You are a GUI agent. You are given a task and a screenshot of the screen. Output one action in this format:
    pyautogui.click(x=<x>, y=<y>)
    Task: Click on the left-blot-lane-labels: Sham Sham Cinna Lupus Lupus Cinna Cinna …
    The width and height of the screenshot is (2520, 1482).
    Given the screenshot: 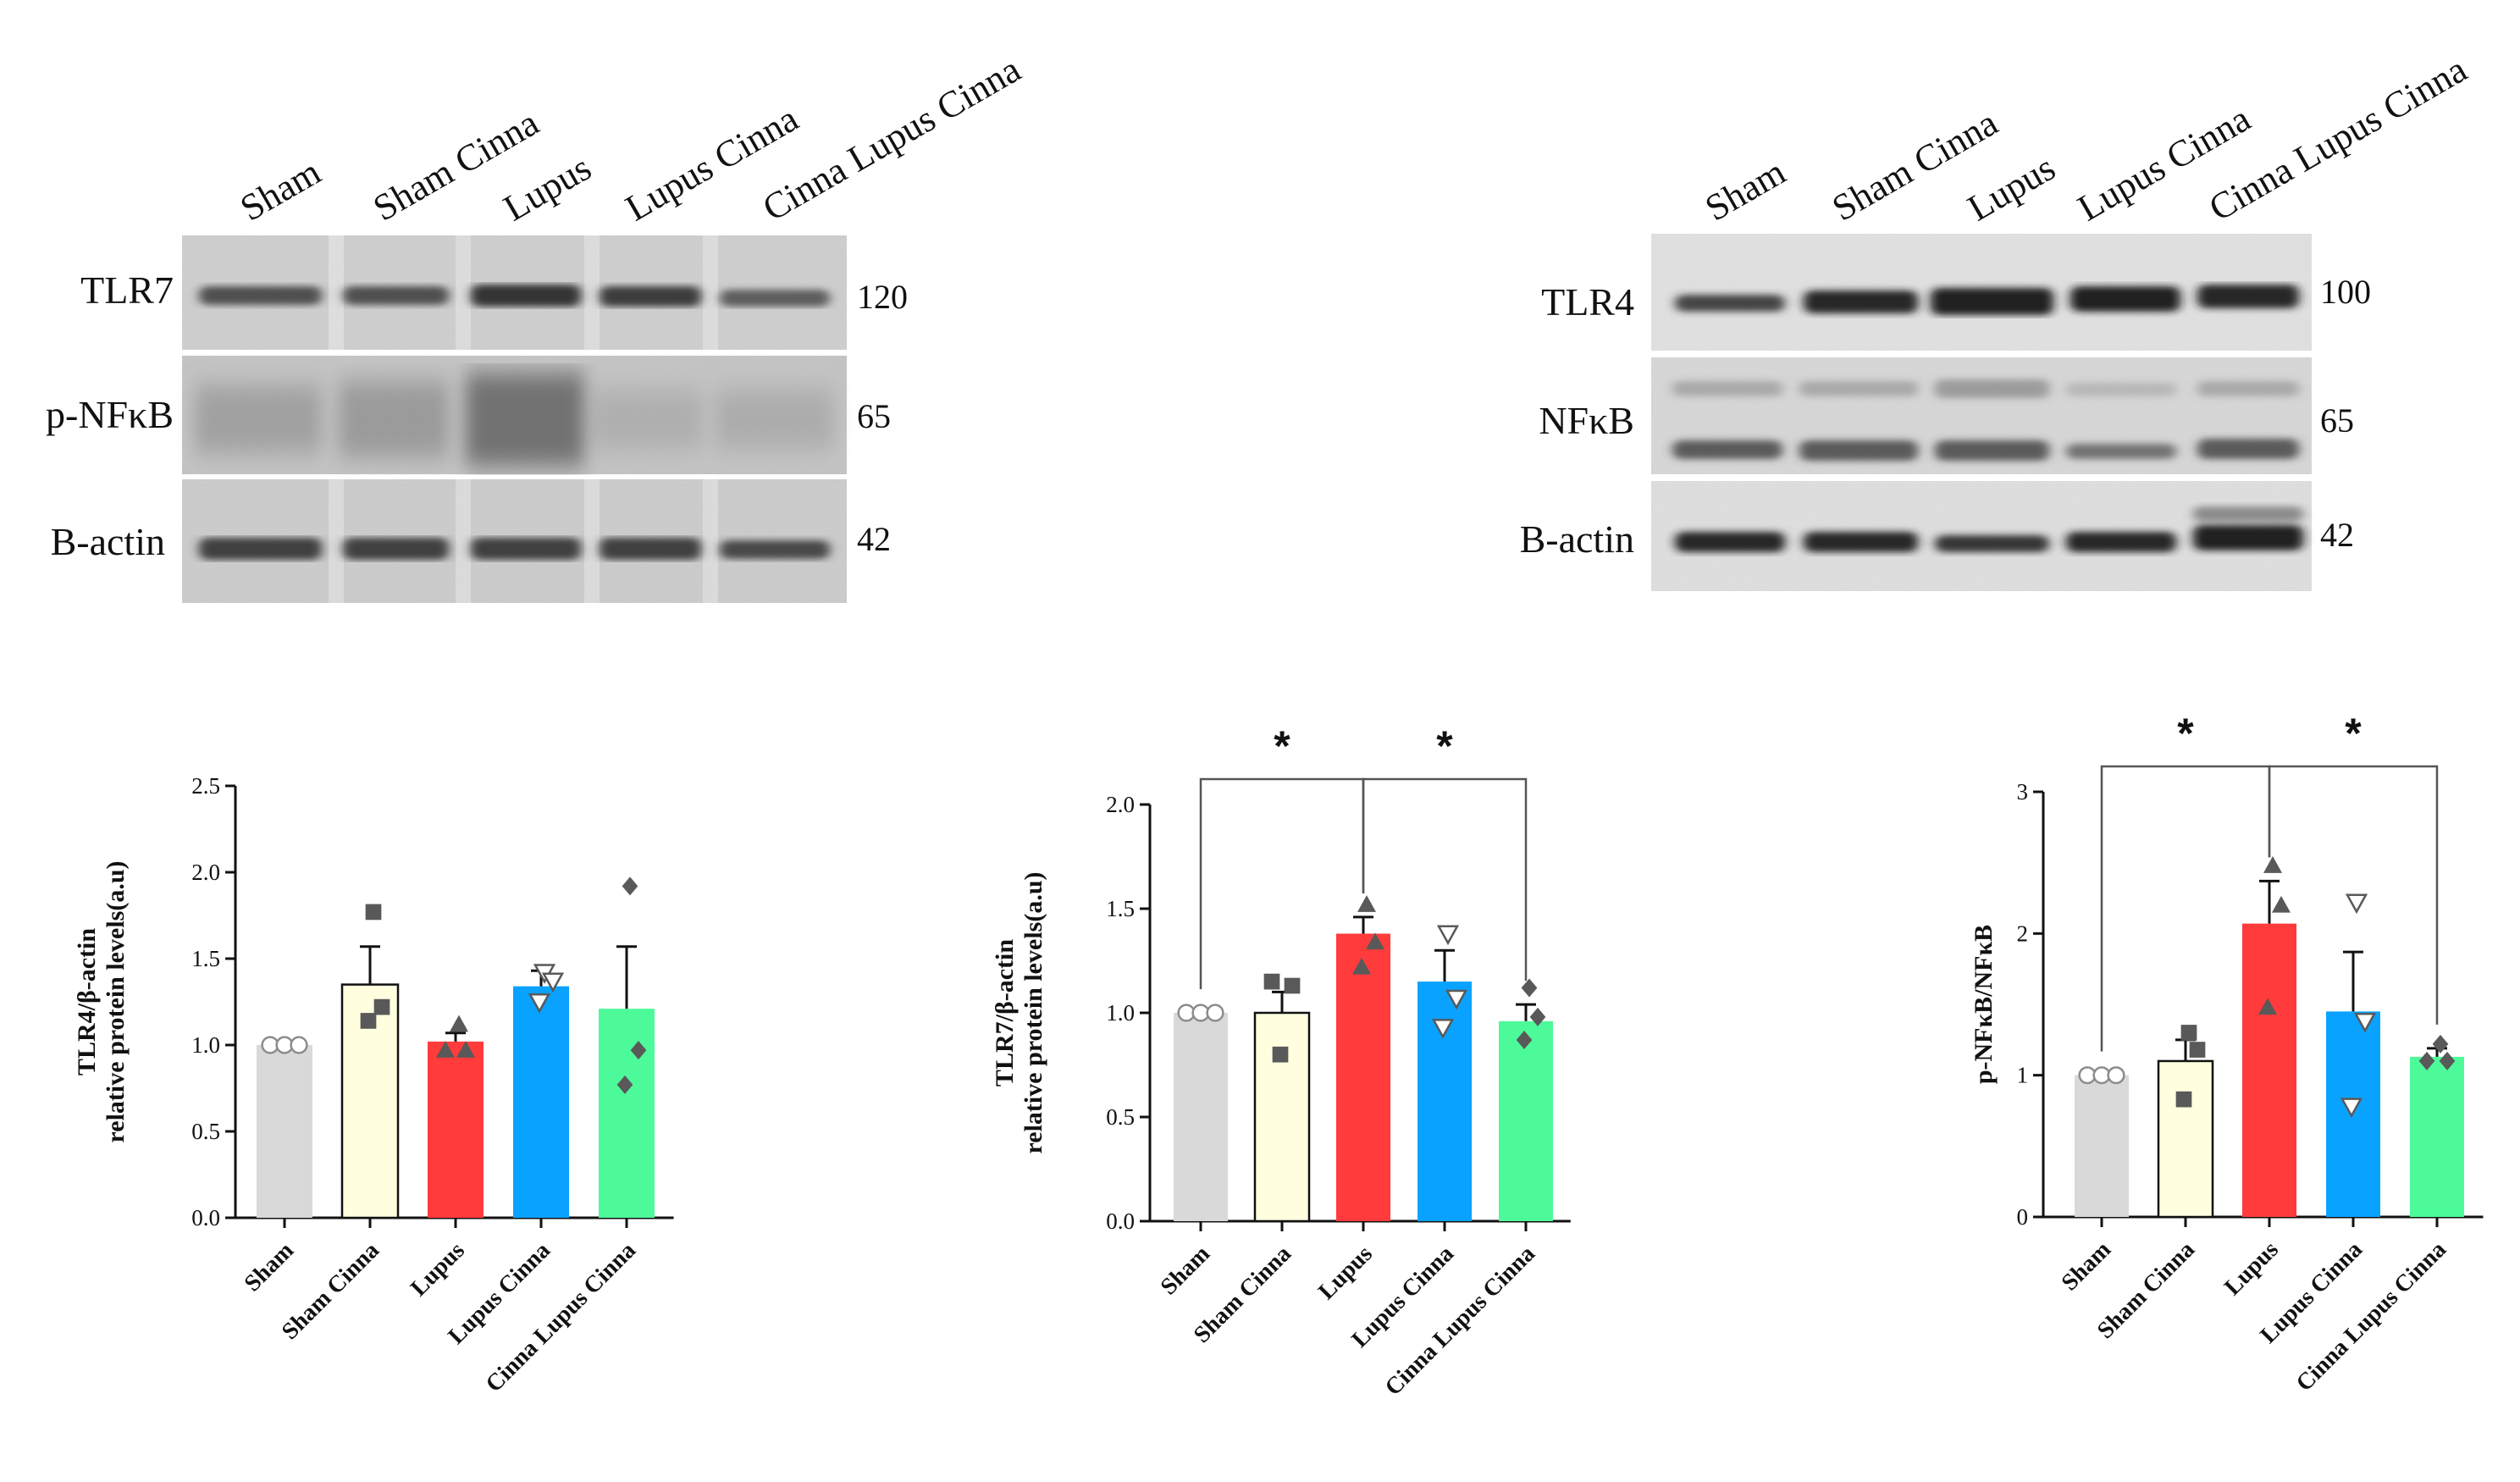 What is the action you would take?
    pyautogui.click(x=631, y=138)
    